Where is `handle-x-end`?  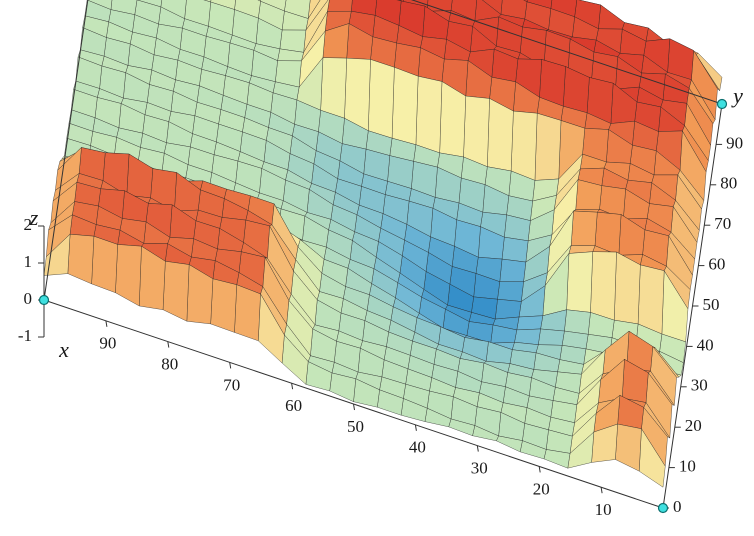 handle-x-end is located at coordinates (663, 508).